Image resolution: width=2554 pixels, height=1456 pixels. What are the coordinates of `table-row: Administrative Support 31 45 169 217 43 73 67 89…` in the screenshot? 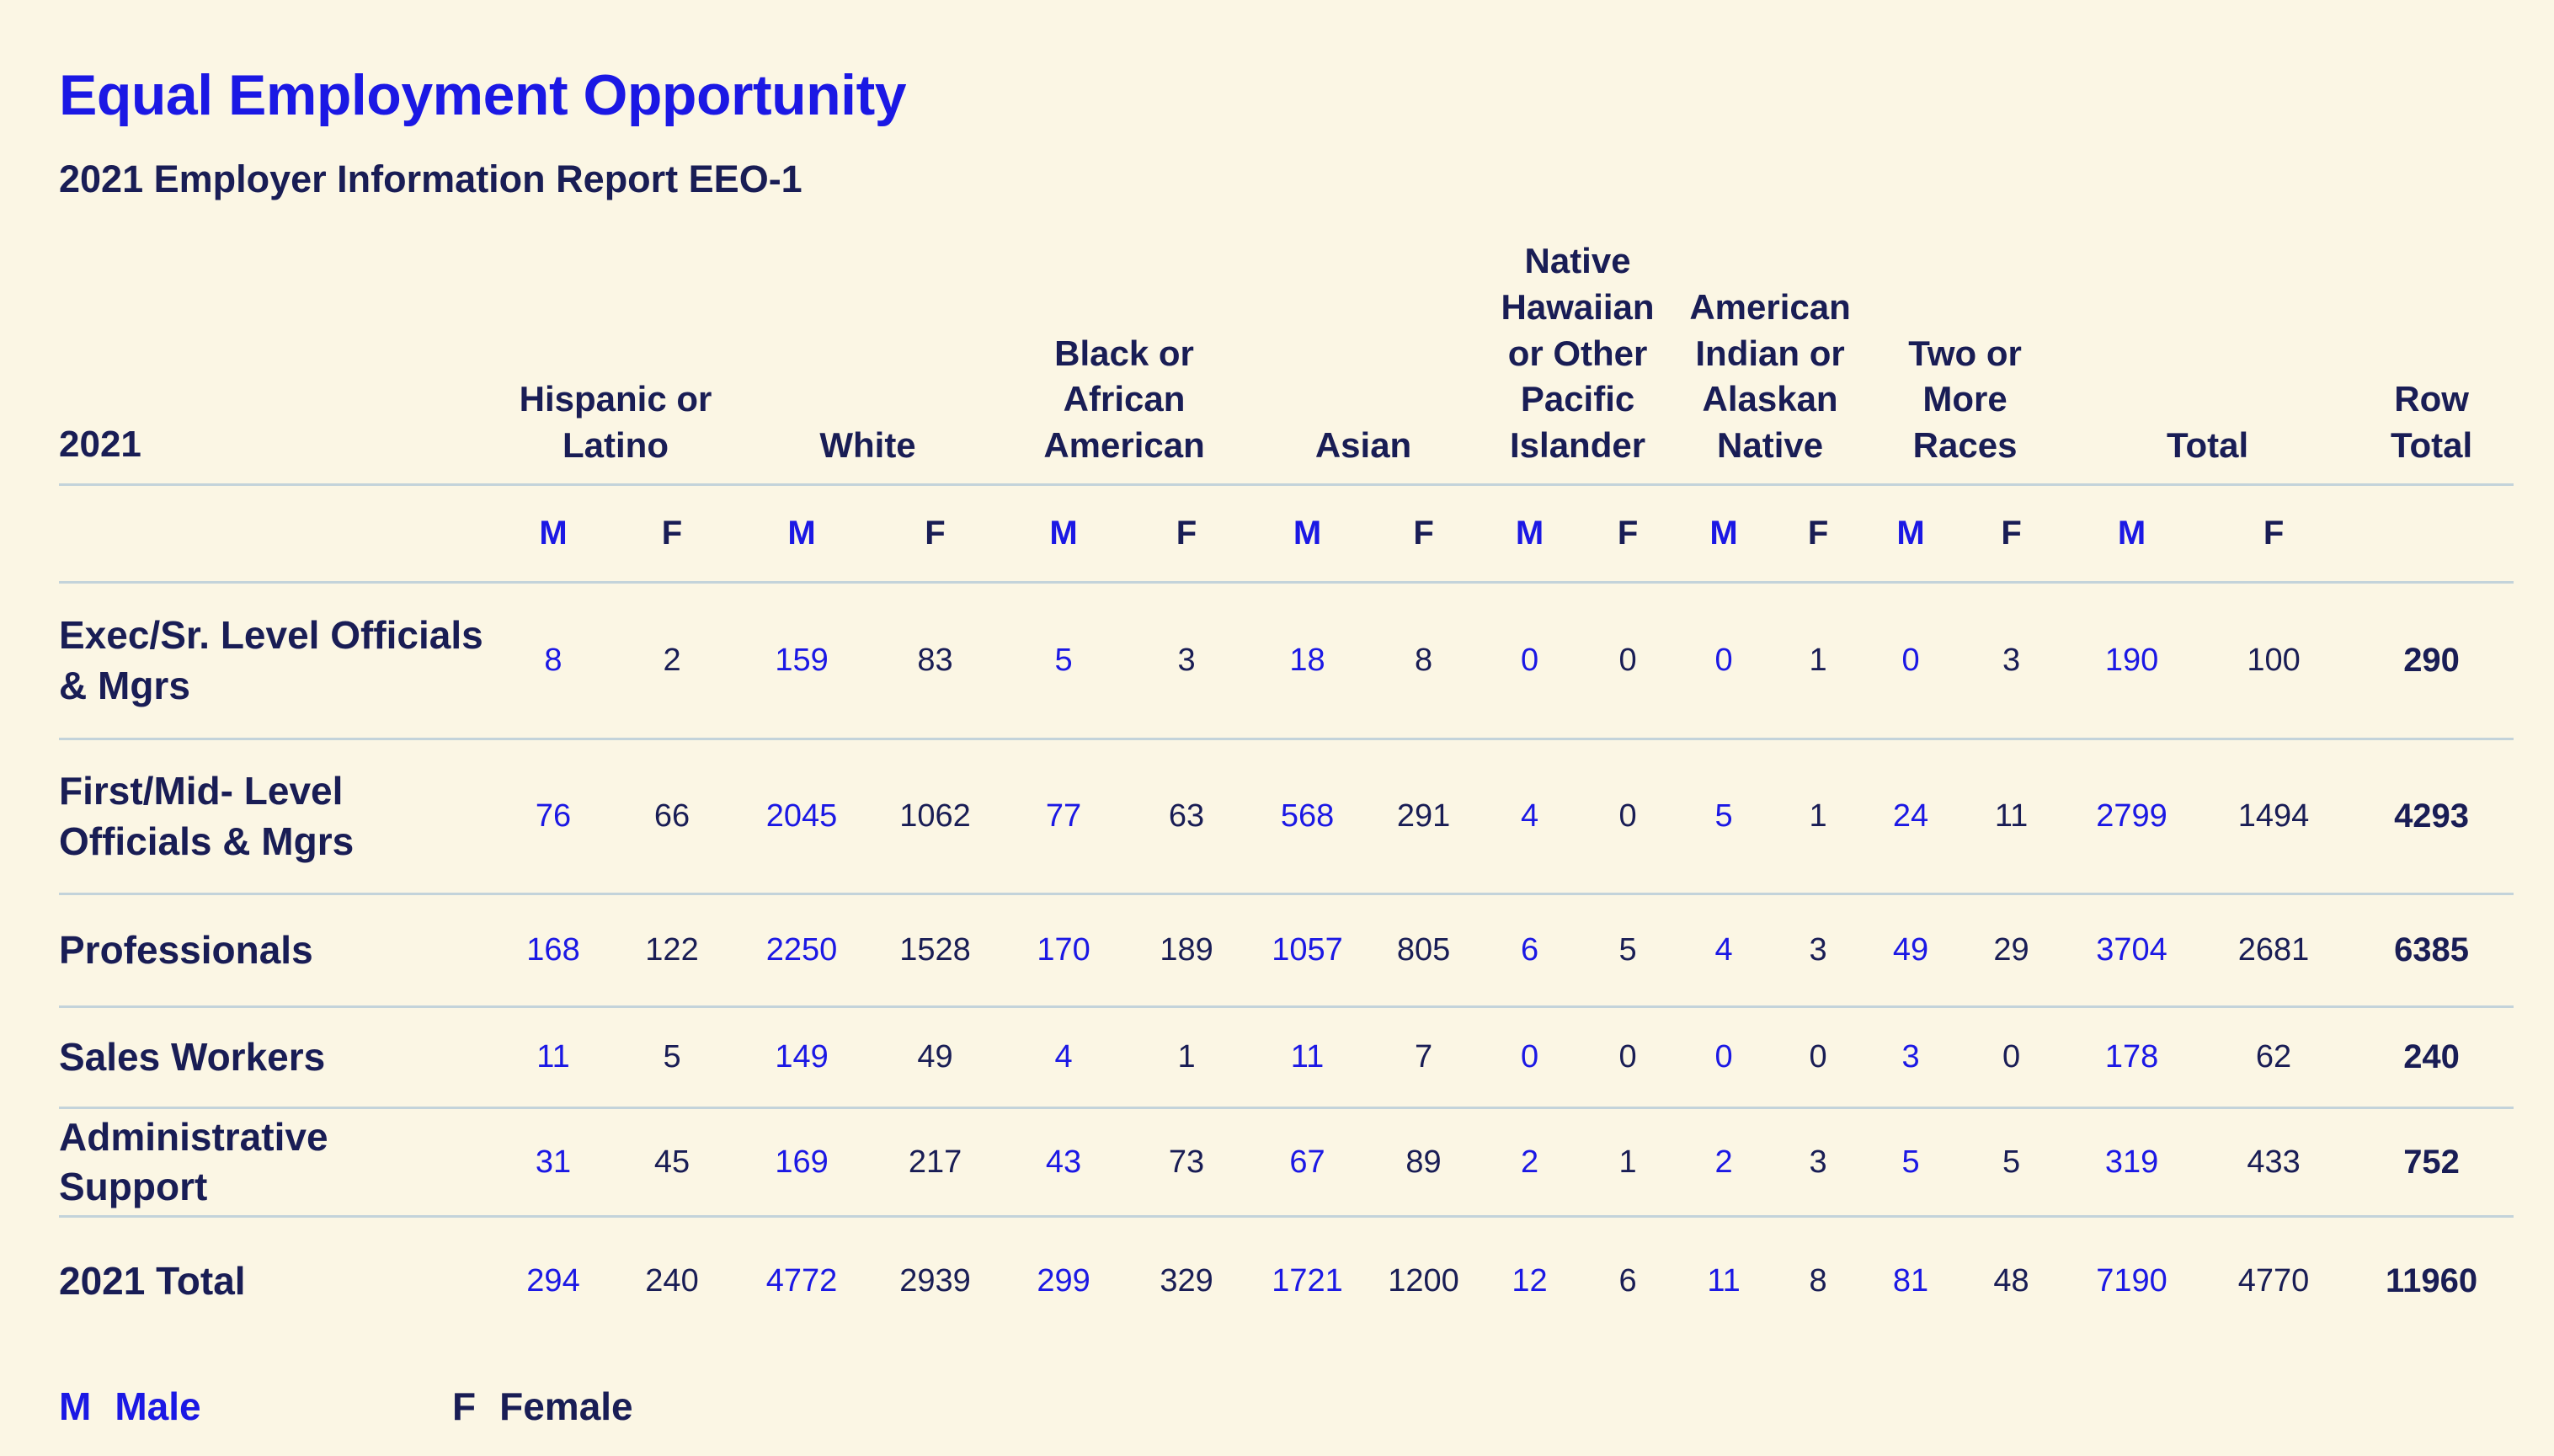 It's located at (1286, 1162).